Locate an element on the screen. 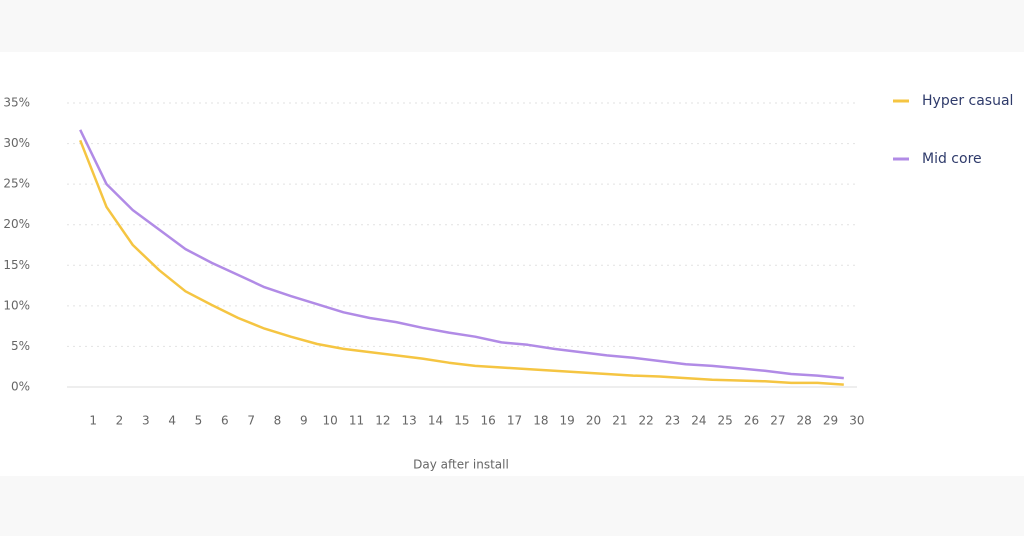 The height and width of the screenshot is (536, 1024). y-tick-label: 0% is located at coordinates (20, 387).